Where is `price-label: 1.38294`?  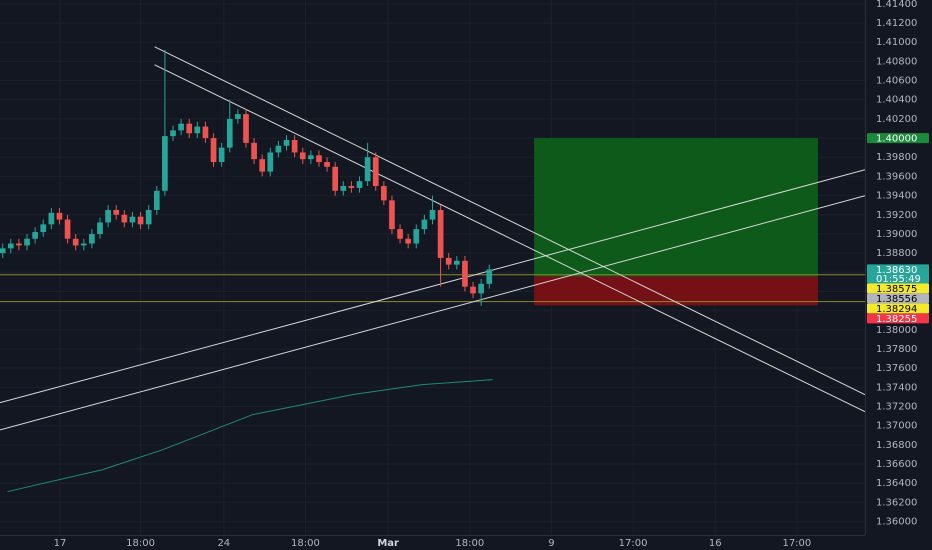 price-label: 1.38294 is located at coordinates (896, 309).